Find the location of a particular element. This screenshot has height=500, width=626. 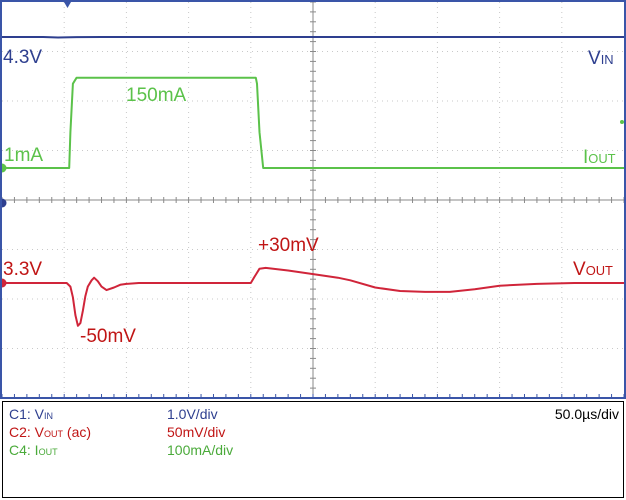

legend-channel-id: C2: V is located at coordinates (27, 432).